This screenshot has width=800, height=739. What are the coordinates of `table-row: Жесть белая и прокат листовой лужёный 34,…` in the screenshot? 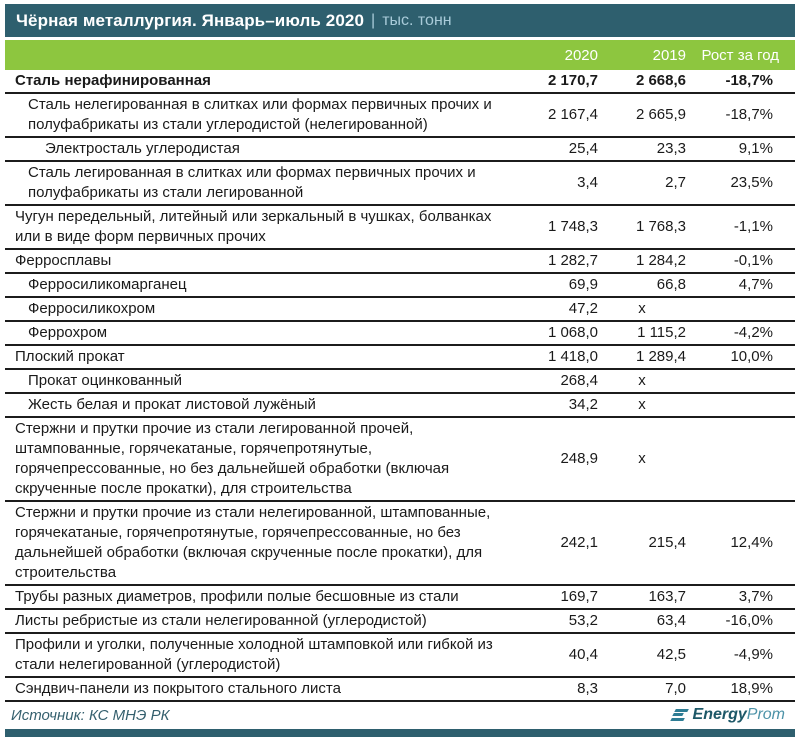 It's located at (400, 406).